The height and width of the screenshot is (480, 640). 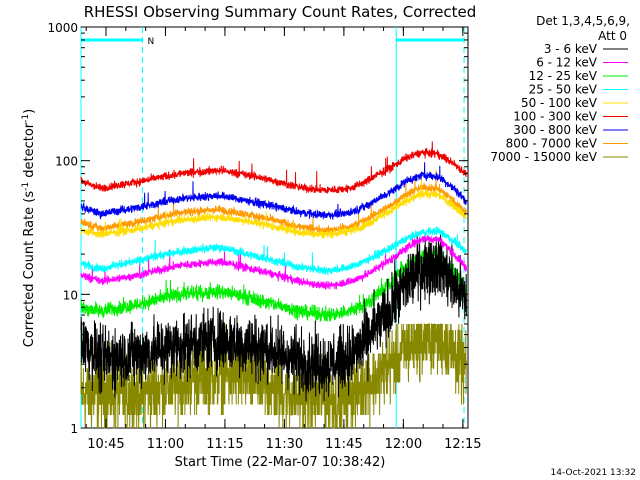 I want to click on series-12-25-kev, so click(x=273, y=283).